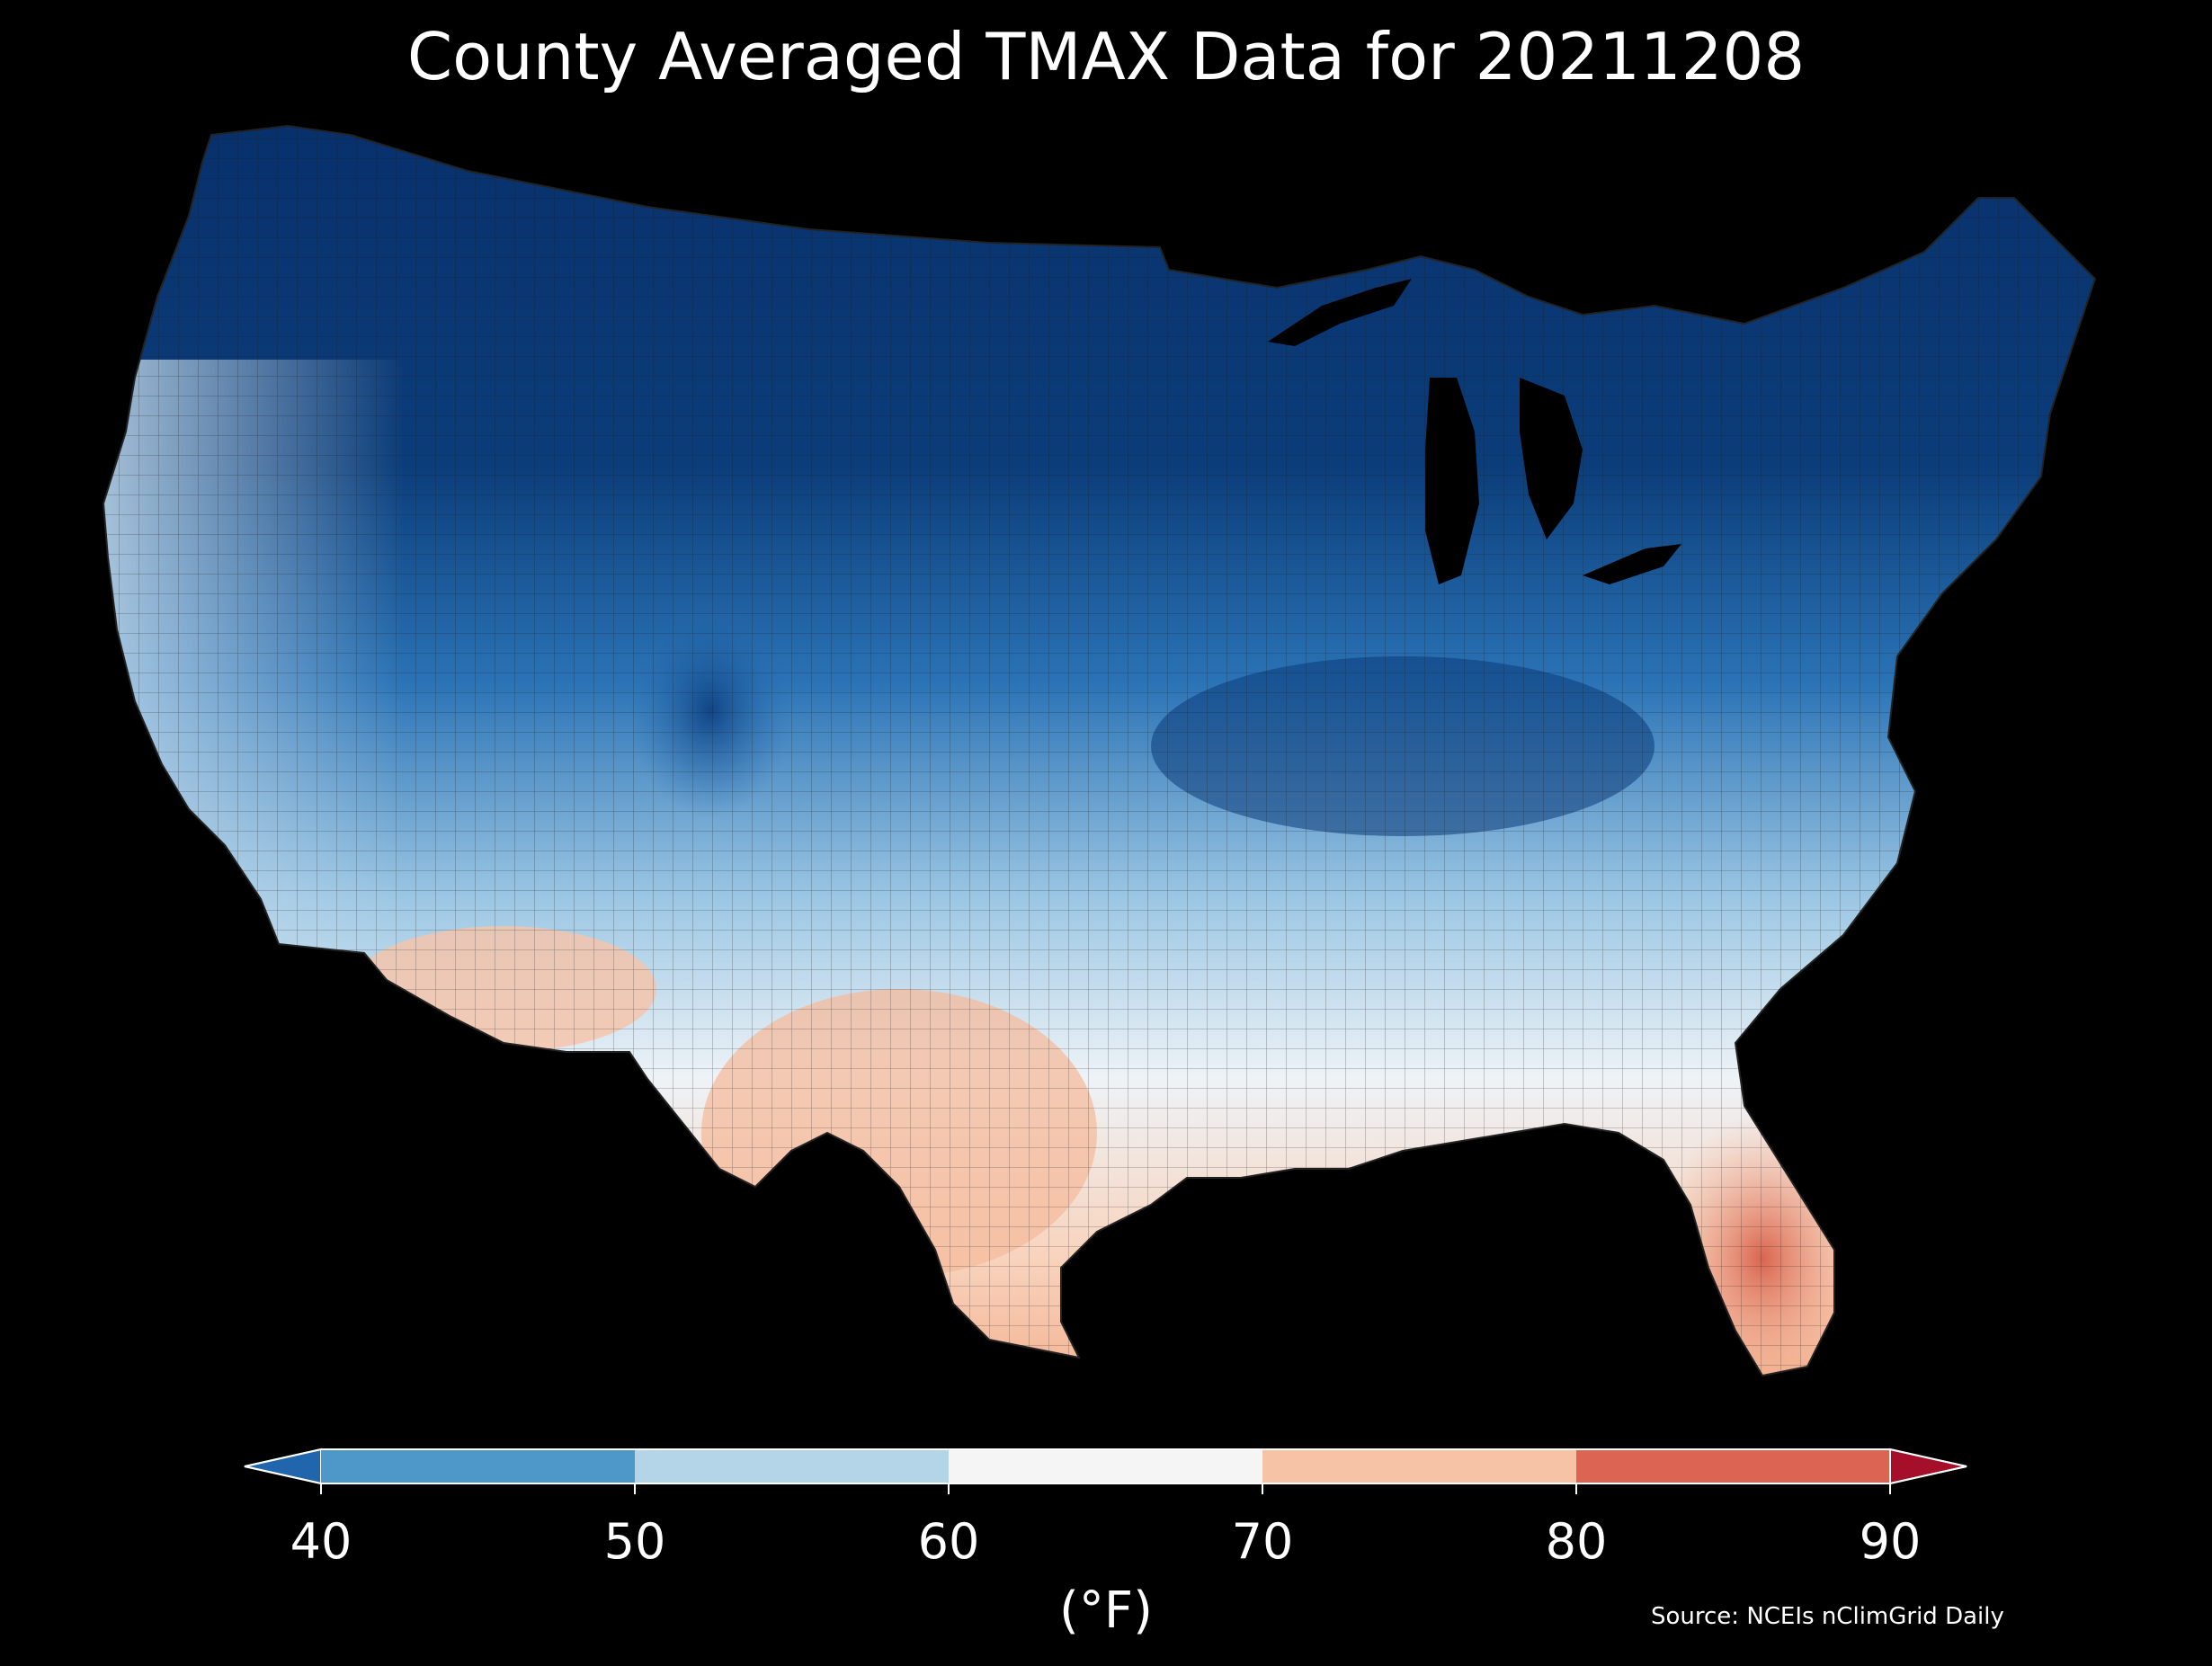  What do you see at coordinates (1577, 1542) in the screenshot?
I see `colorbar-tick-label: 80` at bounding box center [1577, 1542].